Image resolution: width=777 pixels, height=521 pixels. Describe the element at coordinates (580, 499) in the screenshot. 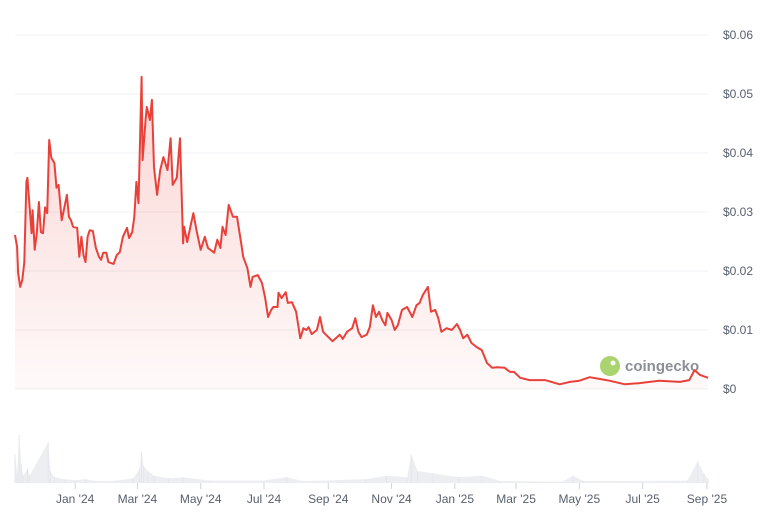

I see `x-tick-label: May '25` at that location.